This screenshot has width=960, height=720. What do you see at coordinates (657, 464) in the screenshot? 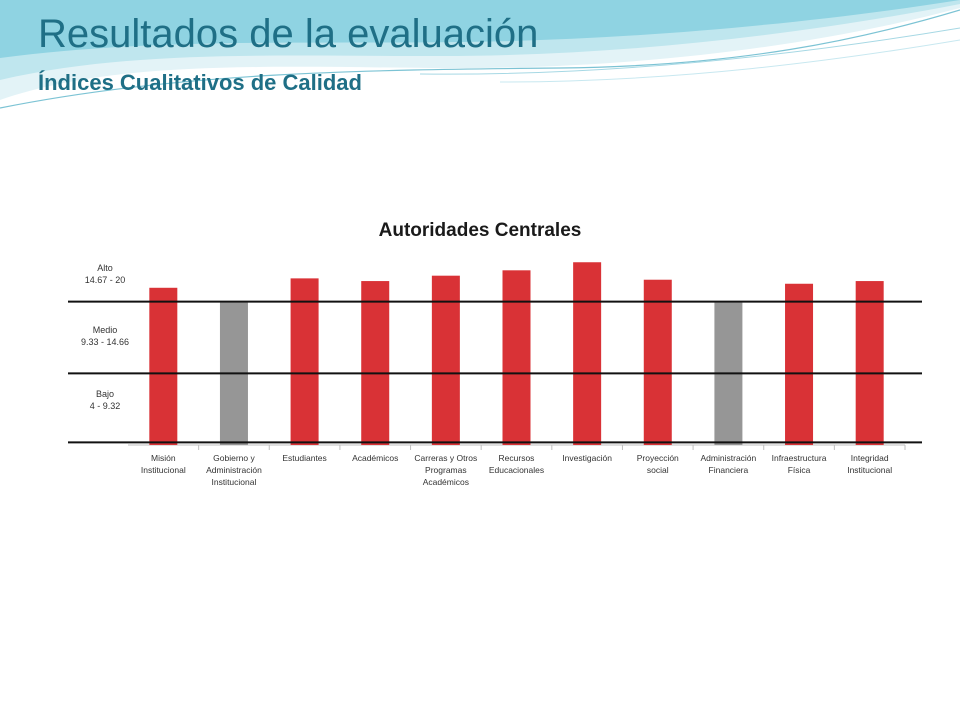
I see `x-tick-label: Proyección social` at bounding box center [657, 464].